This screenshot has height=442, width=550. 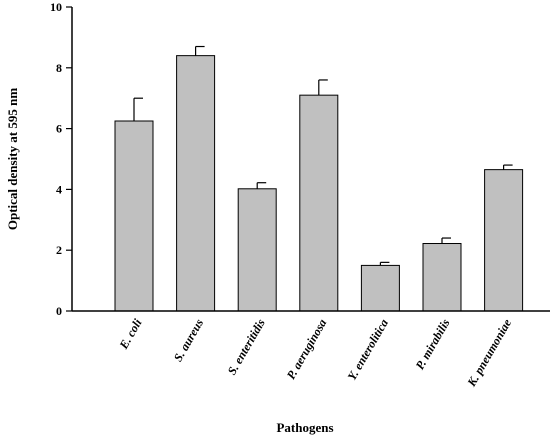 What do you see at coordinates (59, 250) in the screenshot?
I see `y-tick-label: 2` at bounding box center [59, 250].